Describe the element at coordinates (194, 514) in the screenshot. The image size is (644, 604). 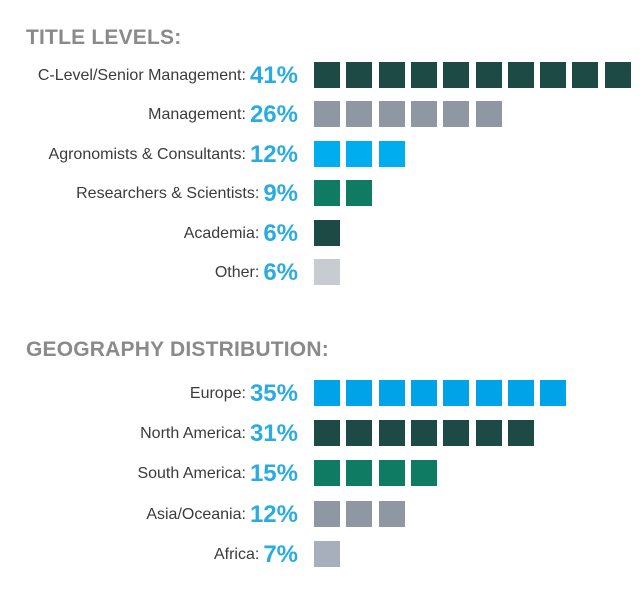
I see `category-label: Asia/Oceania` at that location.